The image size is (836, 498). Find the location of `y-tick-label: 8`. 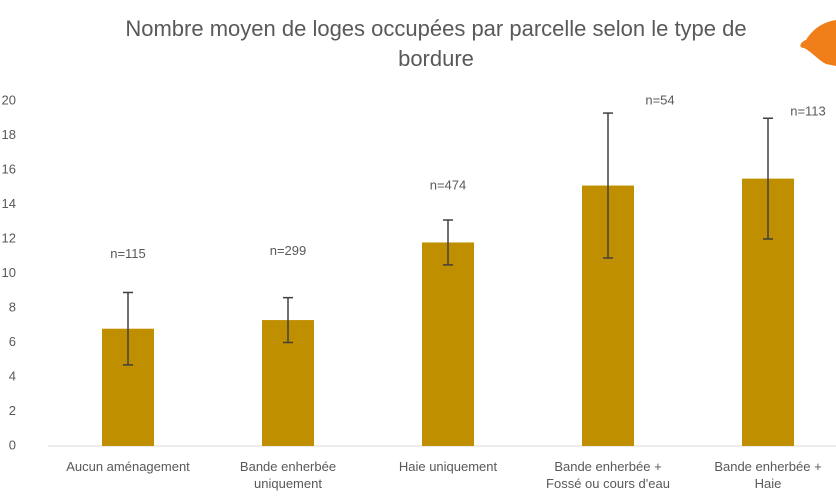

y-tick-label: 8 is located at coordinates (12, 306).